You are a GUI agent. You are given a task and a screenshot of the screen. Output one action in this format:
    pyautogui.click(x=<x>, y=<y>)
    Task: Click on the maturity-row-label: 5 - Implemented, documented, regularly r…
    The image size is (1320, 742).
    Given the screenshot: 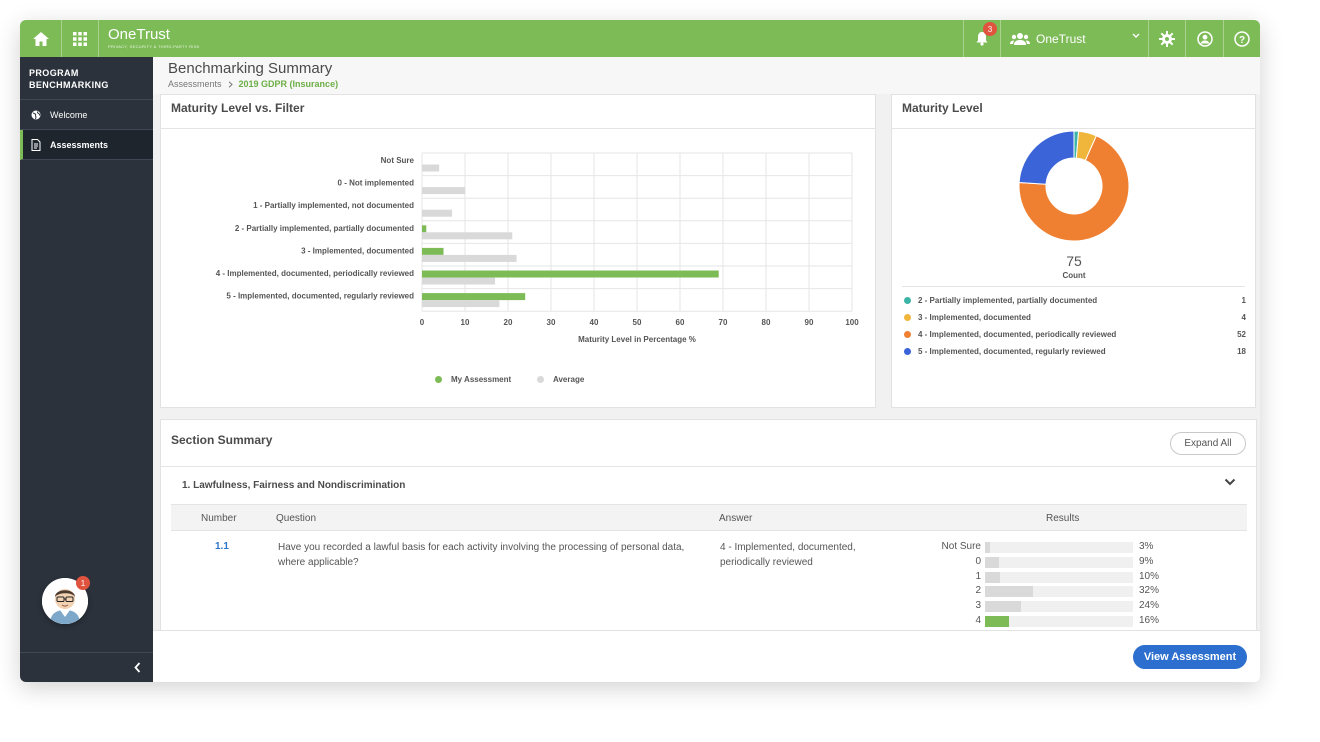 What is the action you would take?
    pyautogui.click(x=1012, y=351)
    